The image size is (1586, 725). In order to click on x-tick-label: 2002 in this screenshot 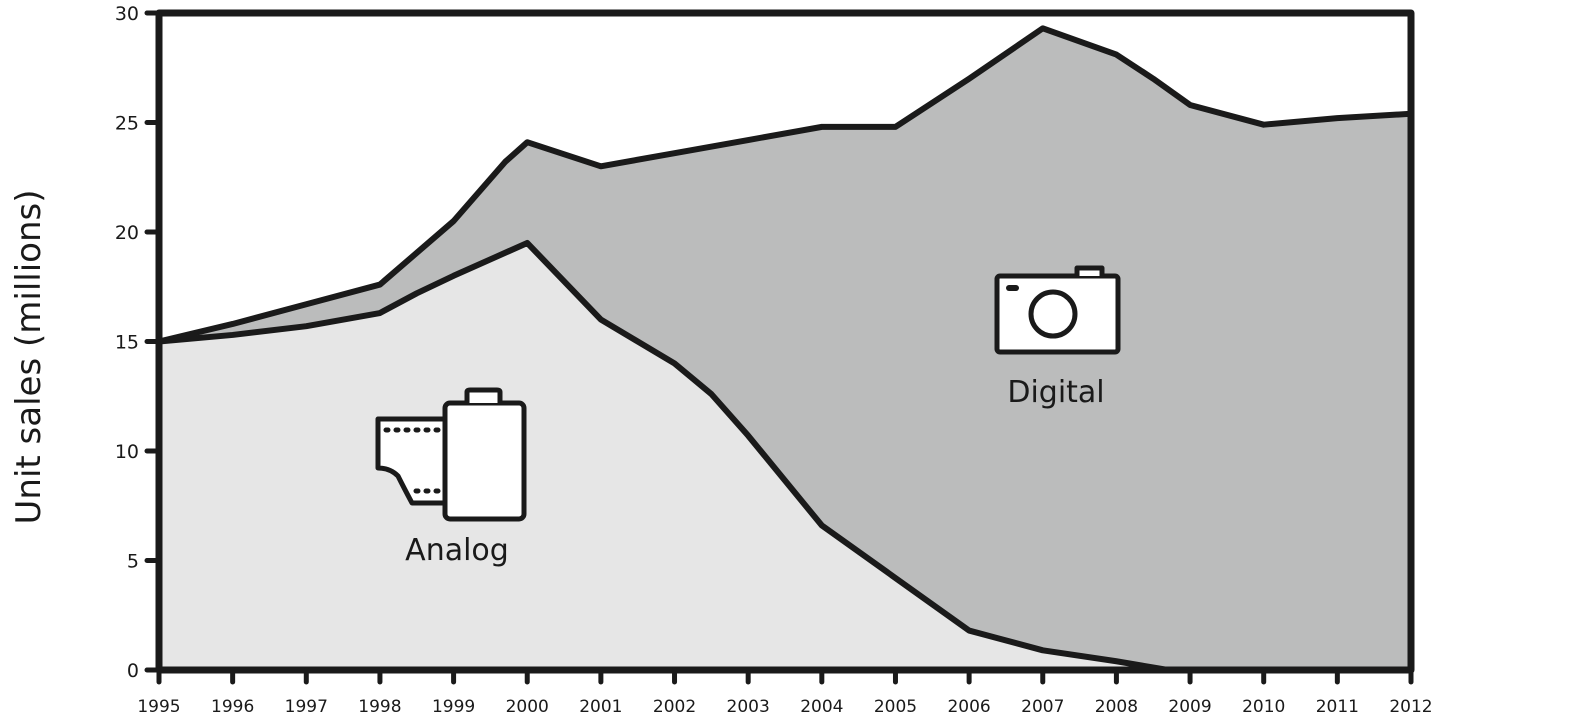, I will do `click(674, 707)`.